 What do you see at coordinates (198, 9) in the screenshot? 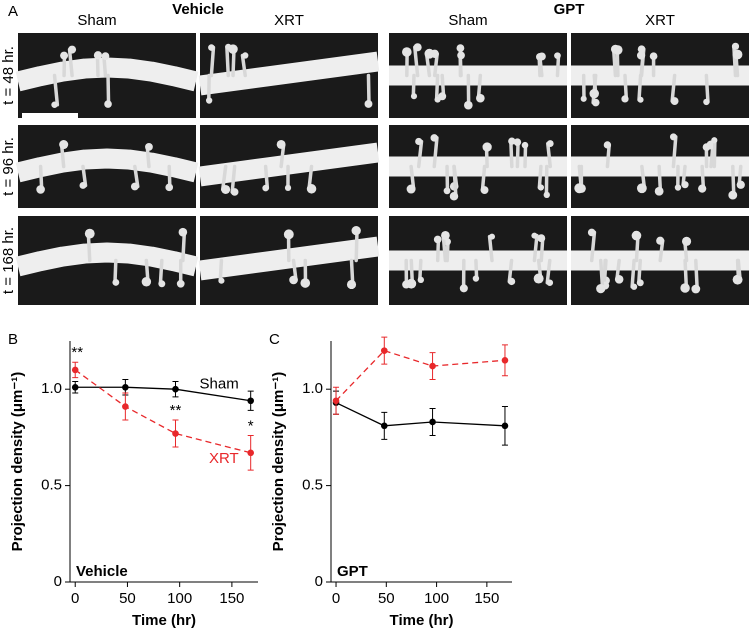
I see `group-title: Vehicle` at bounding box center [198, 9].